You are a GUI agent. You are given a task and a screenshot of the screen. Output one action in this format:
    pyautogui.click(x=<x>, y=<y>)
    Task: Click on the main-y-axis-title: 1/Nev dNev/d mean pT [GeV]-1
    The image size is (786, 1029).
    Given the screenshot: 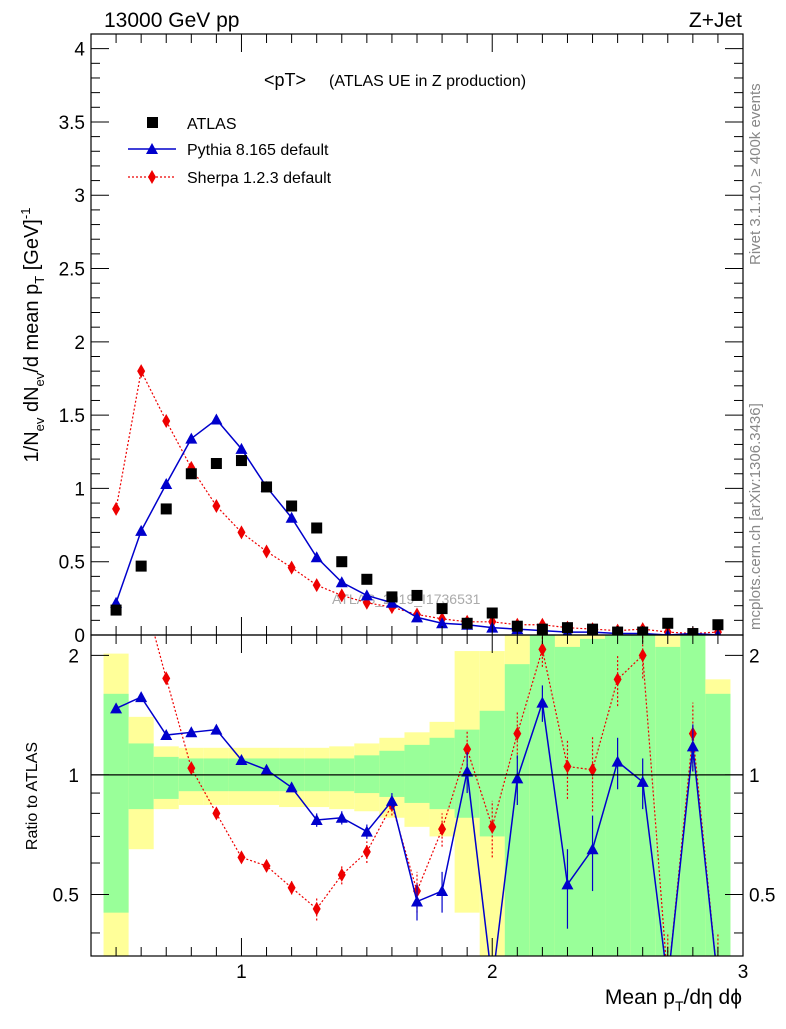 What is the action you would take?
    pyautogui.click(x=32, y=335)
    